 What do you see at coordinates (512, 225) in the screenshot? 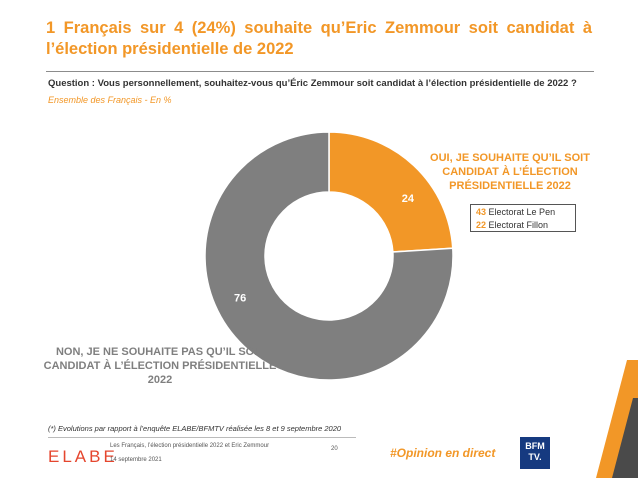
I see `breakdown-row: 22 Electorat Fillon` at bounding box center [512, 225].